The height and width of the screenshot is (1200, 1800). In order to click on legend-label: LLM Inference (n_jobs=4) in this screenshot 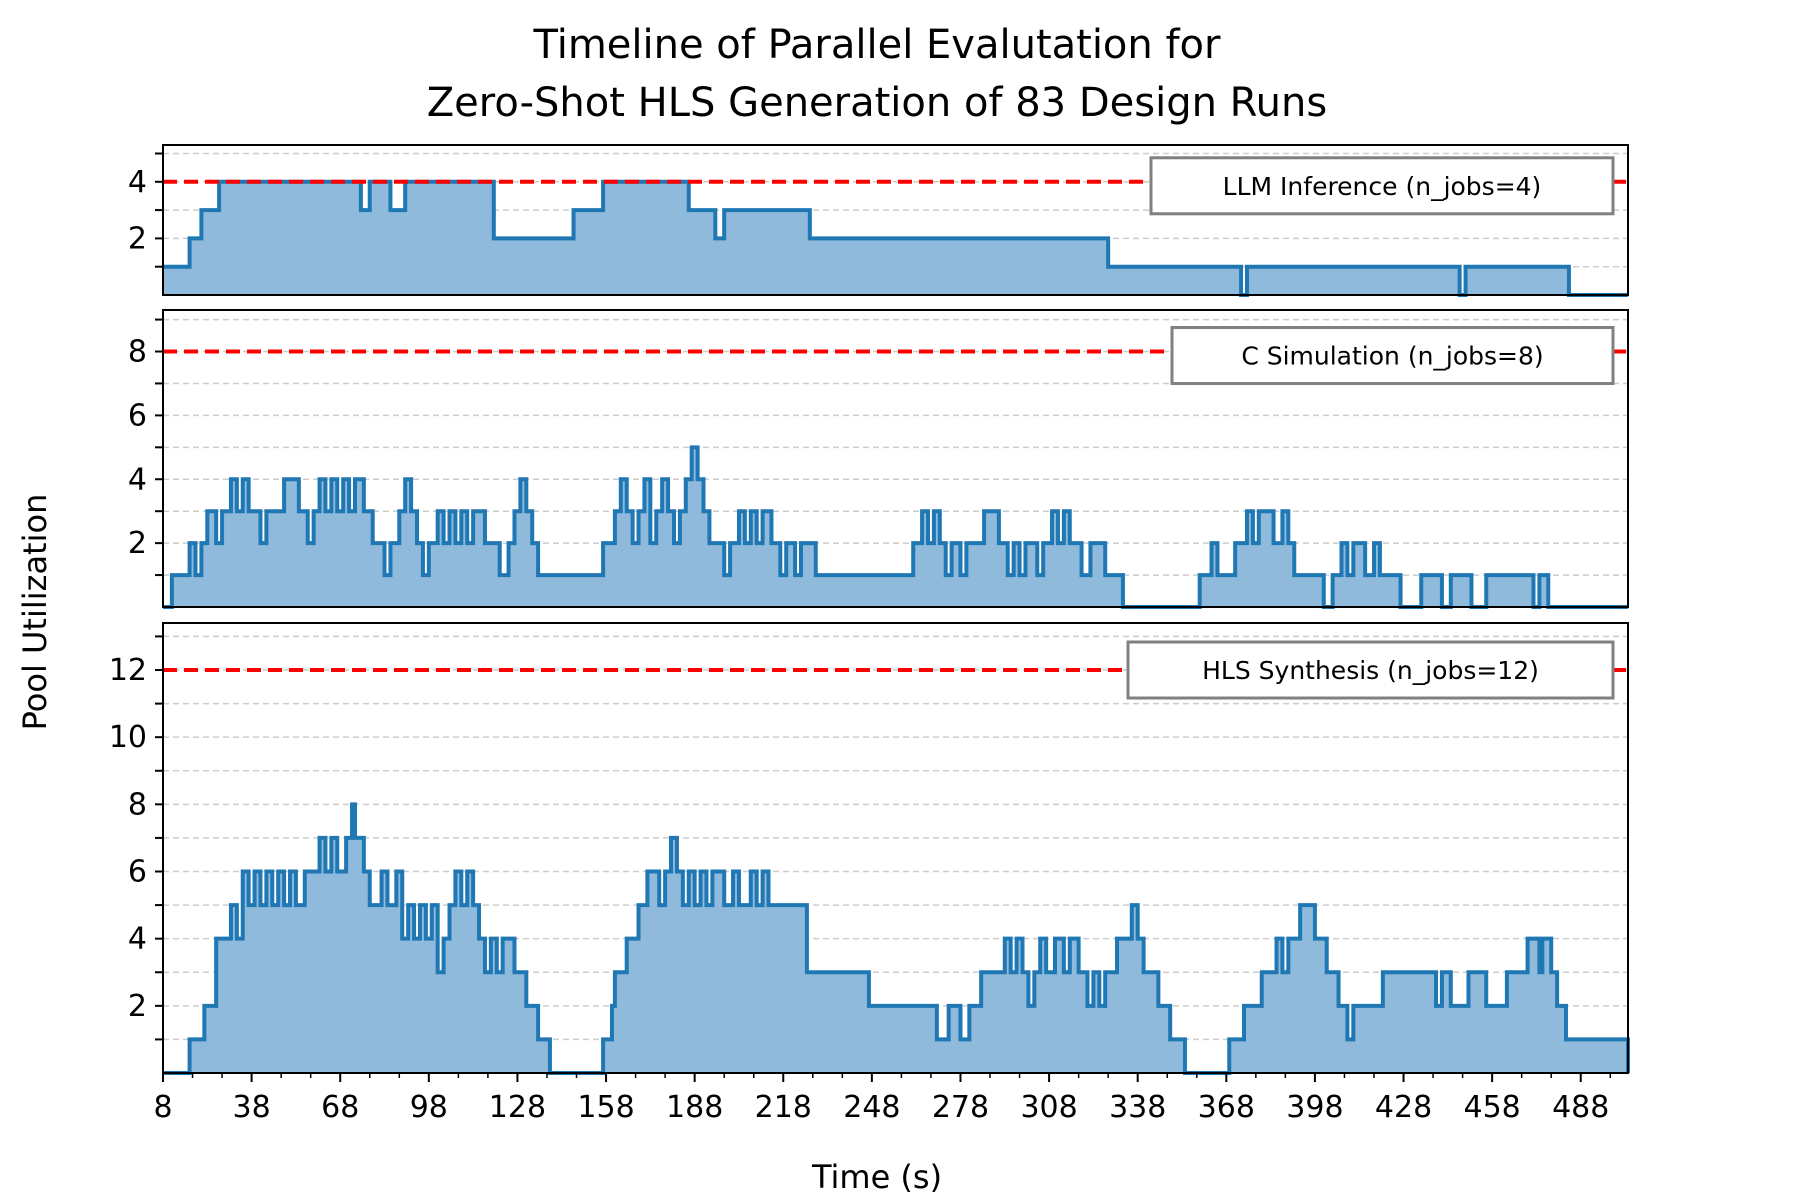, I will do `click(1382, 186)`.